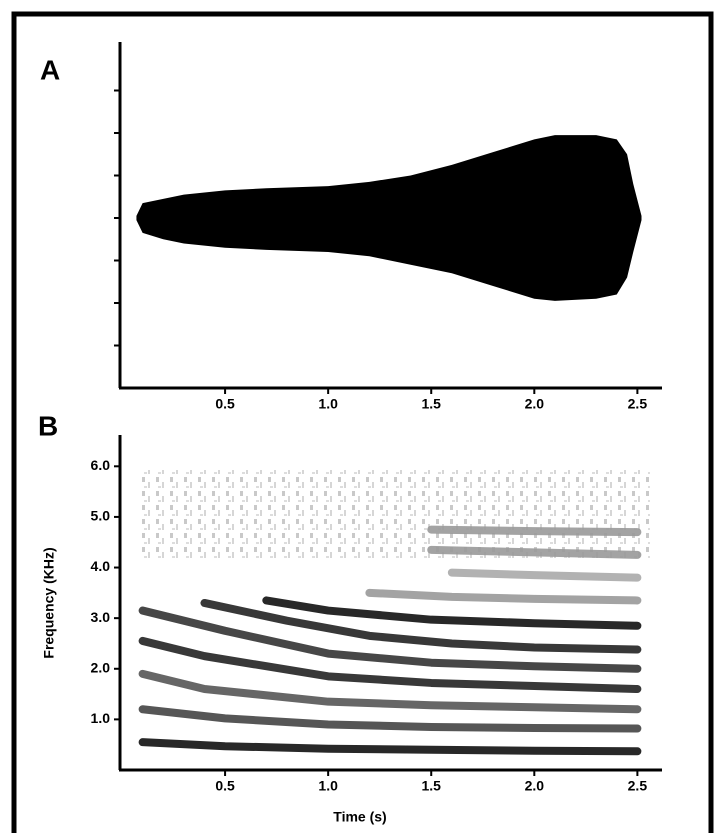 Image resolution: width=725 pixels, height=833 pixels. Describe the element at coordinates (393, 515) in the screenshot. I see `noise-band` at that location.